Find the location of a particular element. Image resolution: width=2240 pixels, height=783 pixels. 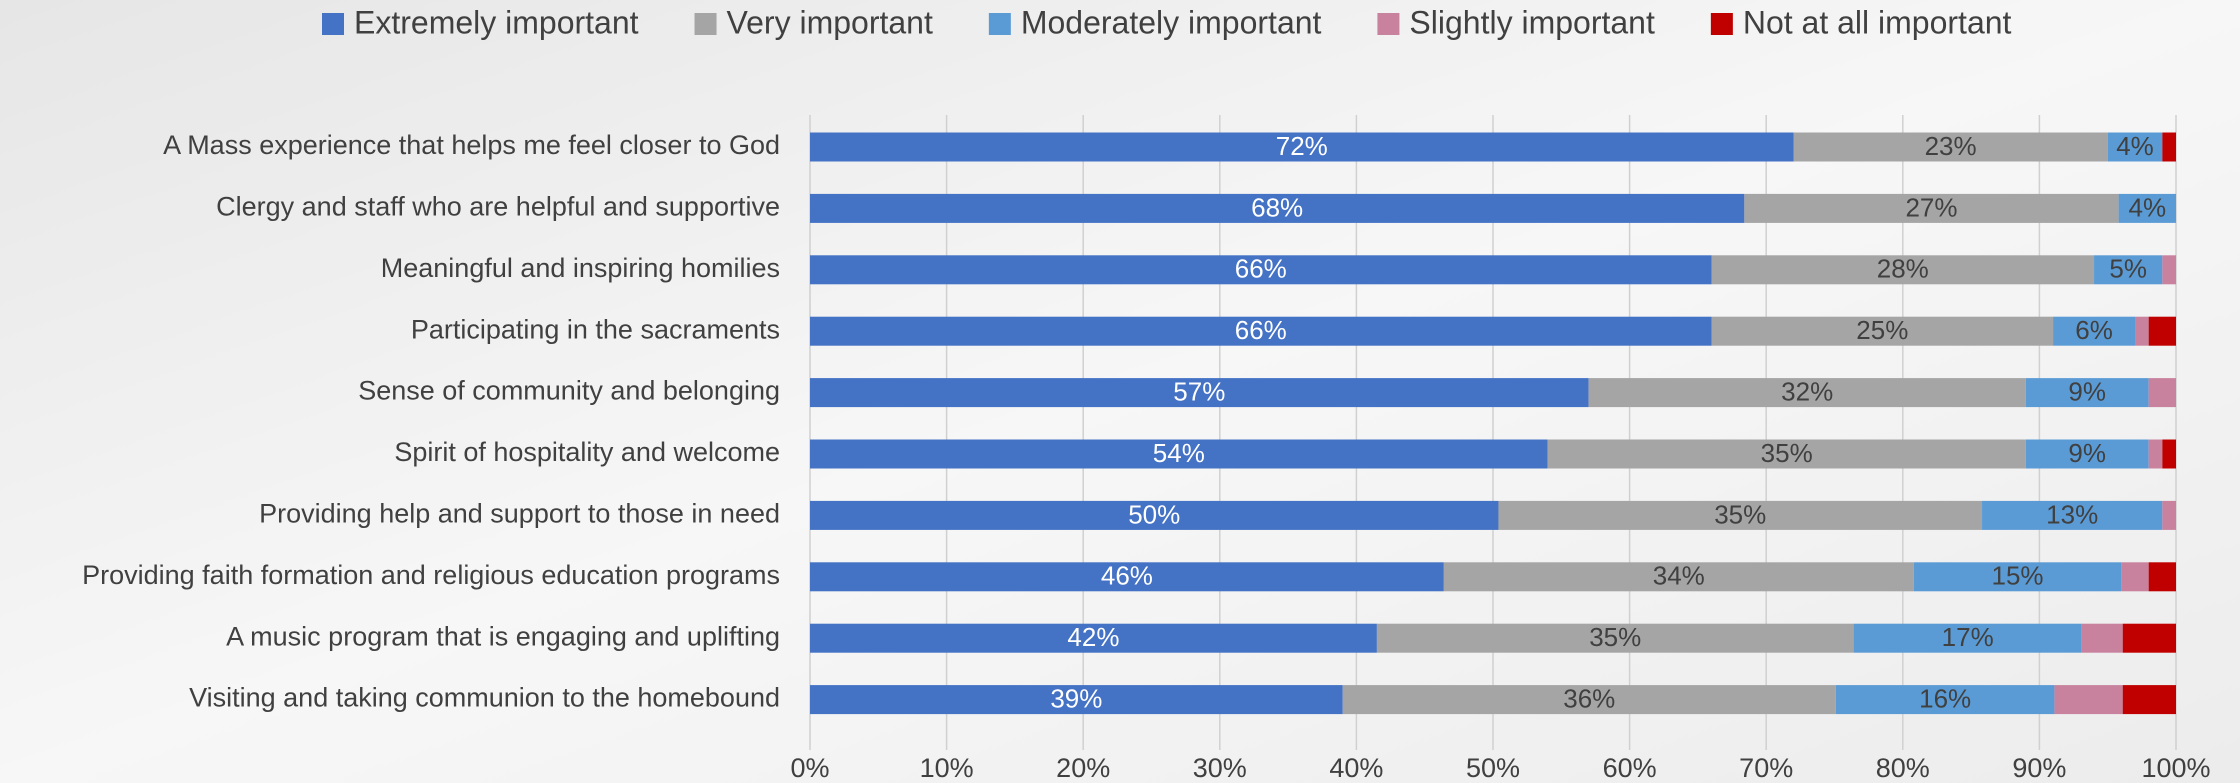

x-tick-label: 20% is located at coordinates (1083, 768).